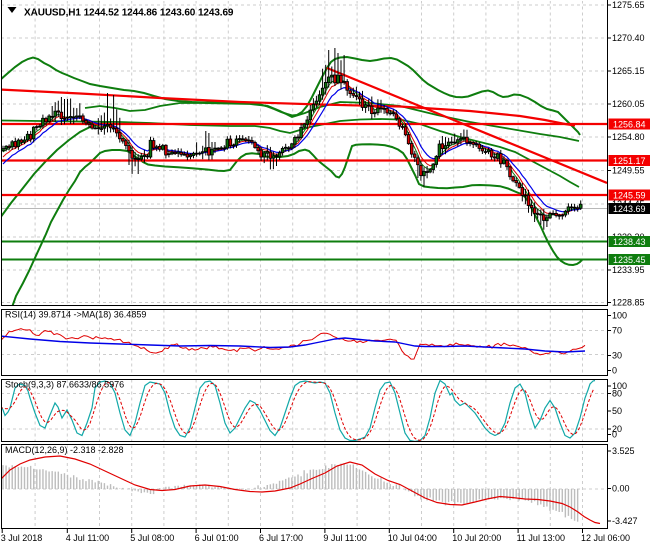  What do you see at coordinates (87, 538) in the screenshot?
I see `svg-text: 4 Jul 11:00` at bounding box center [87, 538].